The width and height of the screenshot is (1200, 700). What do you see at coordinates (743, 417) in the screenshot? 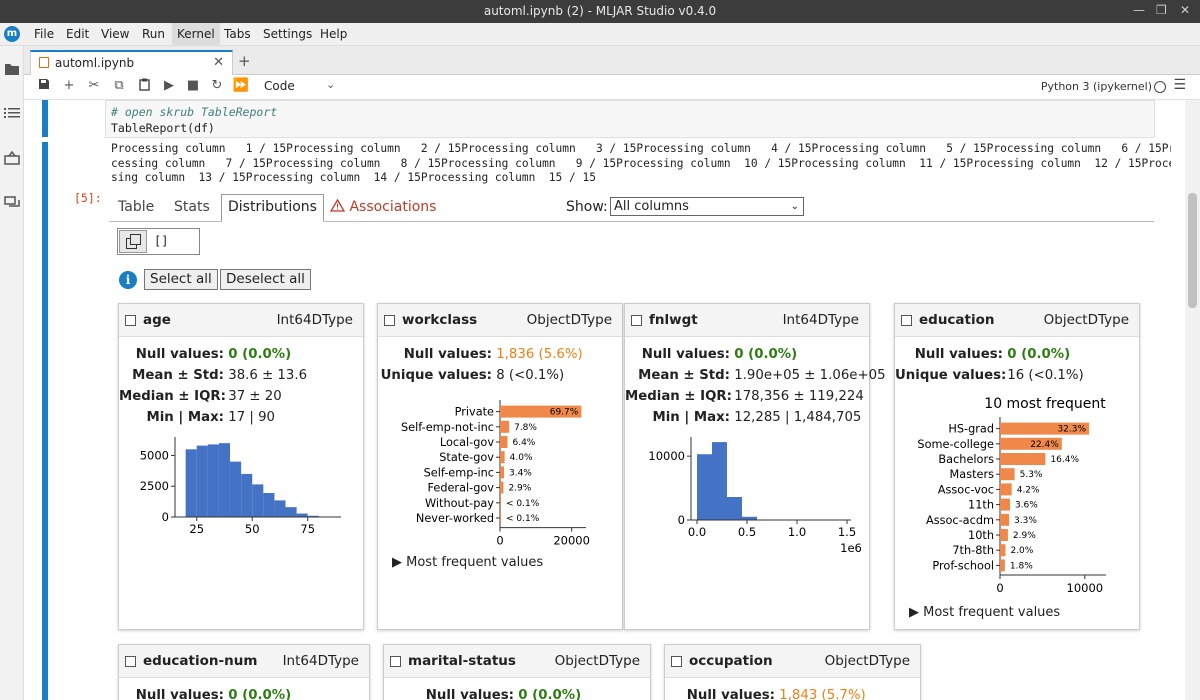
I see `min-max-row: Min | Max: 12,285 | 1,484,705` at bounding box center [743, 417].